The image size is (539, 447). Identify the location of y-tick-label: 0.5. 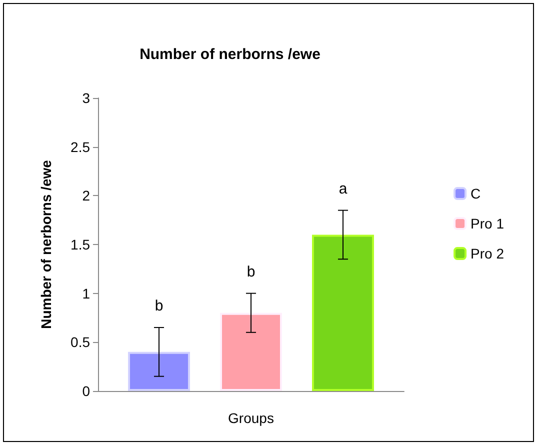
(80, 342).